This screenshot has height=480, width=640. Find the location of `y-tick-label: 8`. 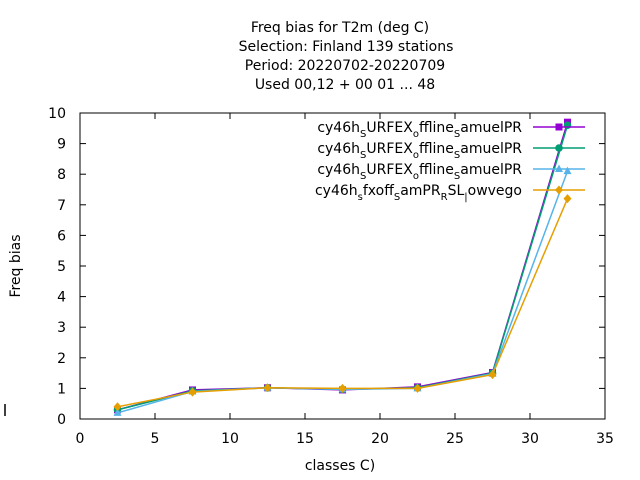

y-tick-label: 8 is located at coordinates (61, 175).